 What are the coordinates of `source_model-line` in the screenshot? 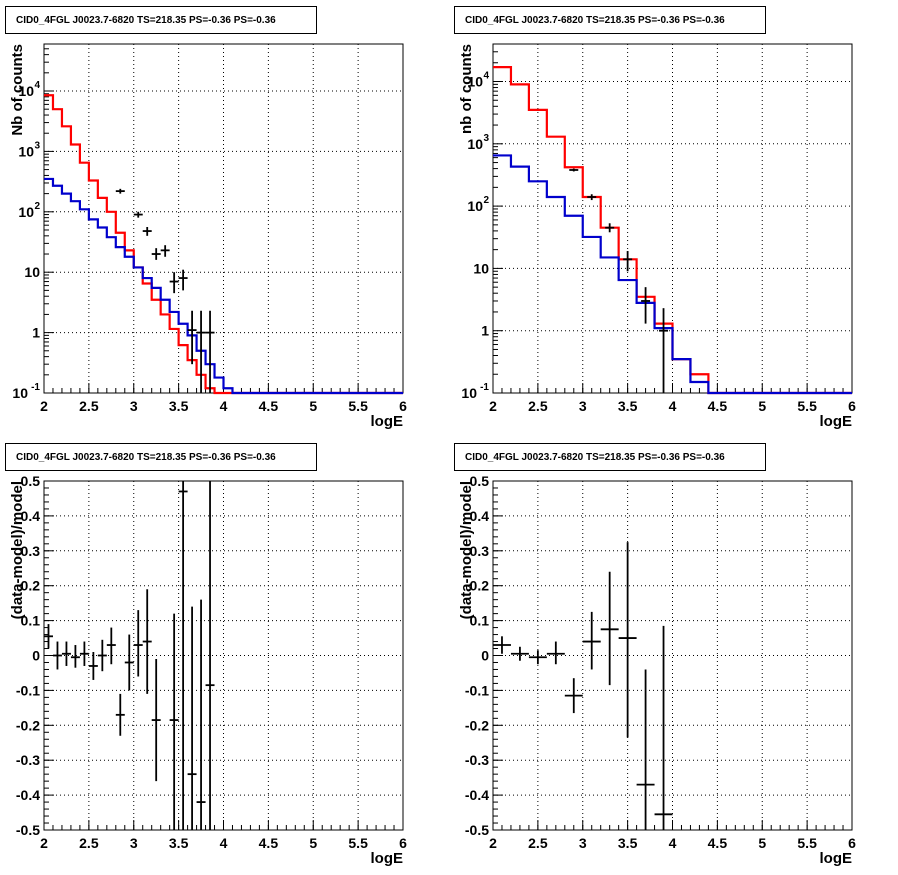 It's located at (672, 274).